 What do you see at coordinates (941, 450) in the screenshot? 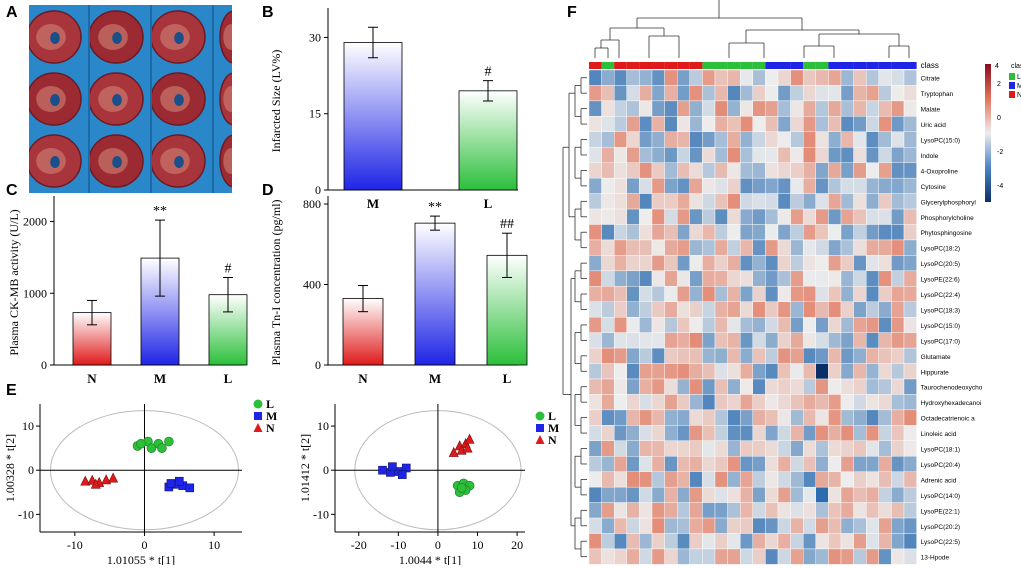
I see `row-label: LysoPC(18:1)` at bounding box center [941, 450].